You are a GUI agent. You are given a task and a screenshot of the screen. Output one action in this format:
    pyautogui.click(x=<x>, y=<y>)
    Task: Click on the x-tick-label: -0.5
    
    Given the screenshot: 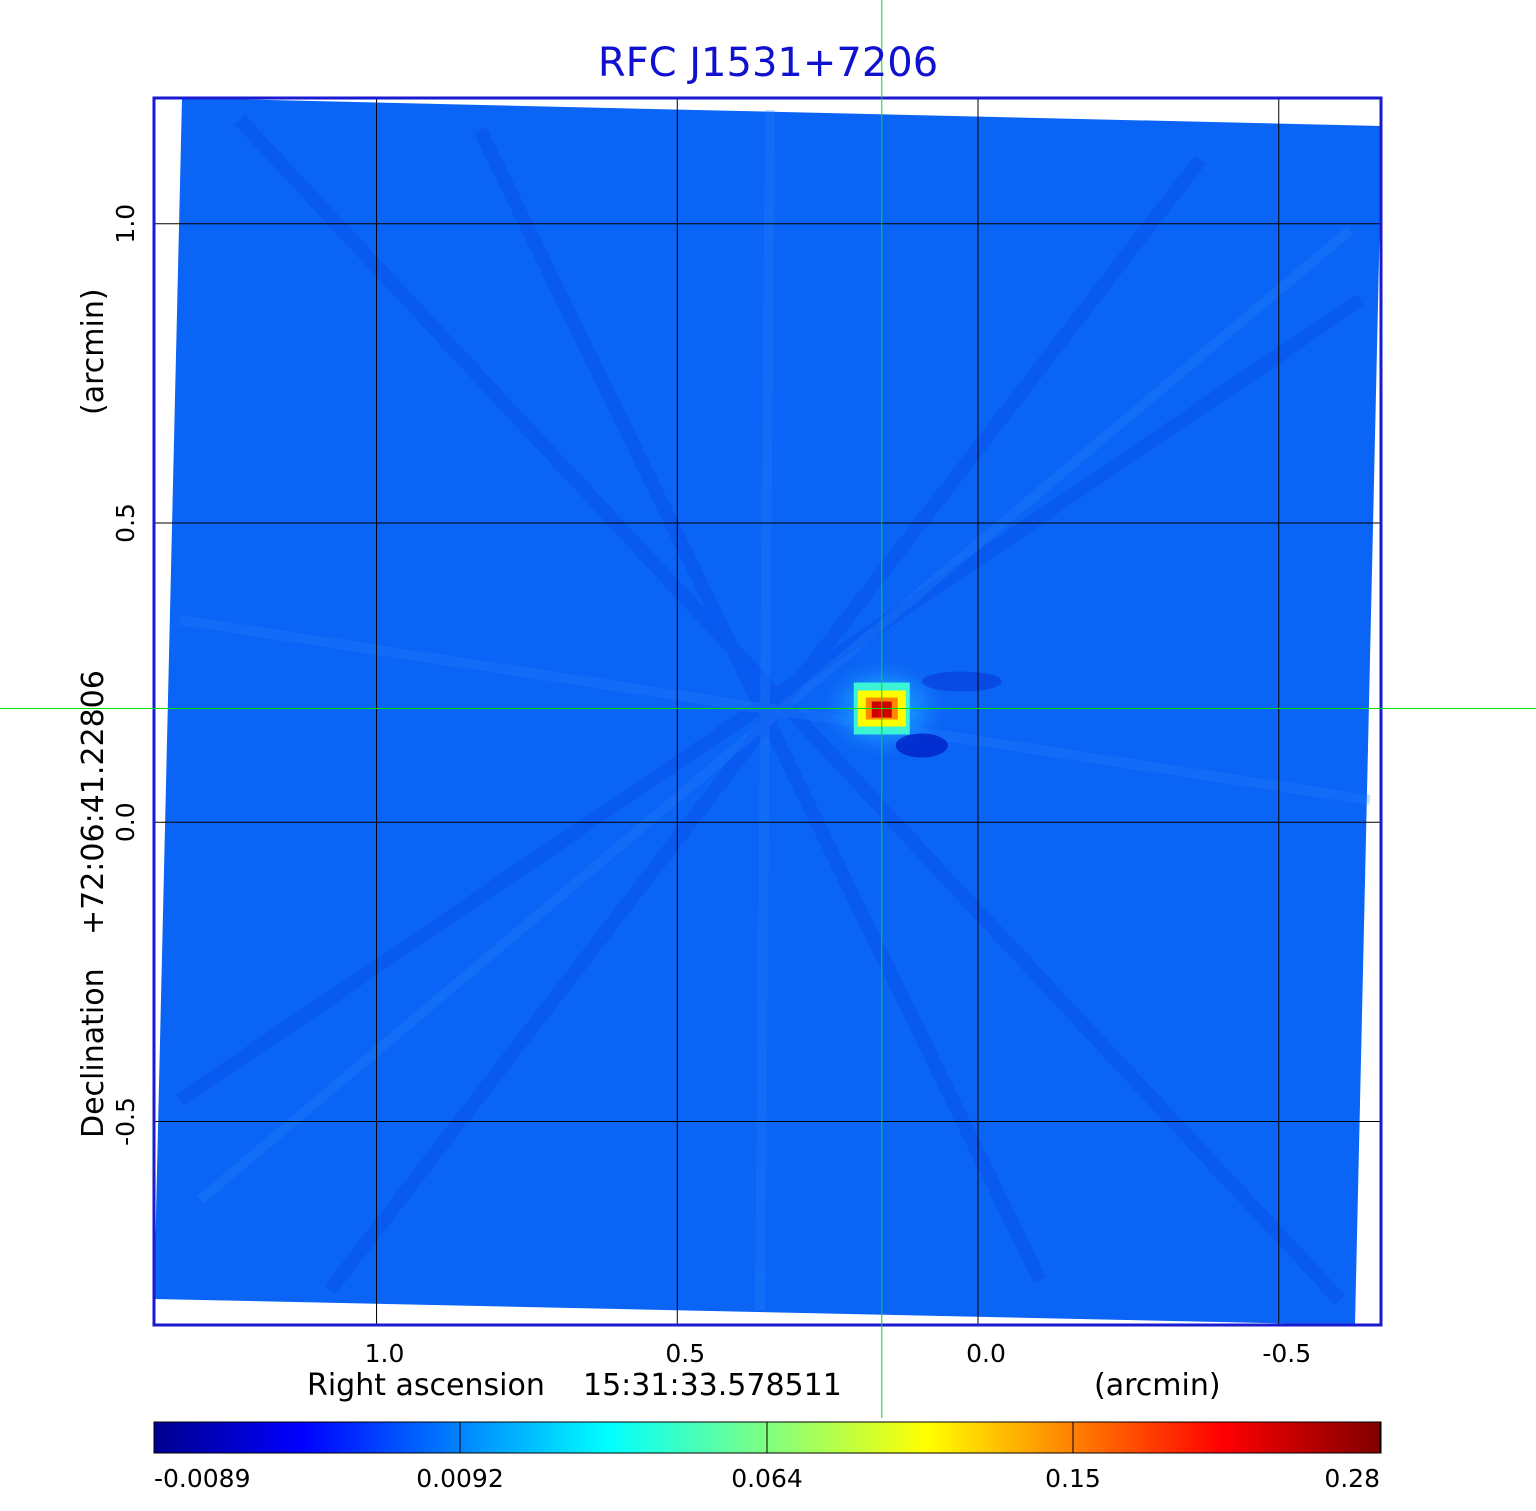 What is the action you would take?
    pyautogui.click(x=1286, y=1353)
    